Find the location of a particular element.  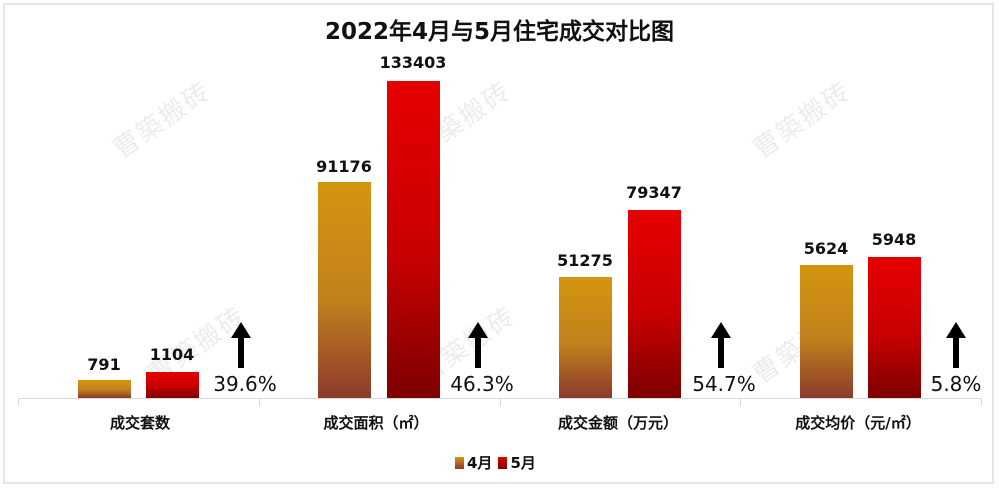

value-label: 791 is located at coordinates (104, 364).